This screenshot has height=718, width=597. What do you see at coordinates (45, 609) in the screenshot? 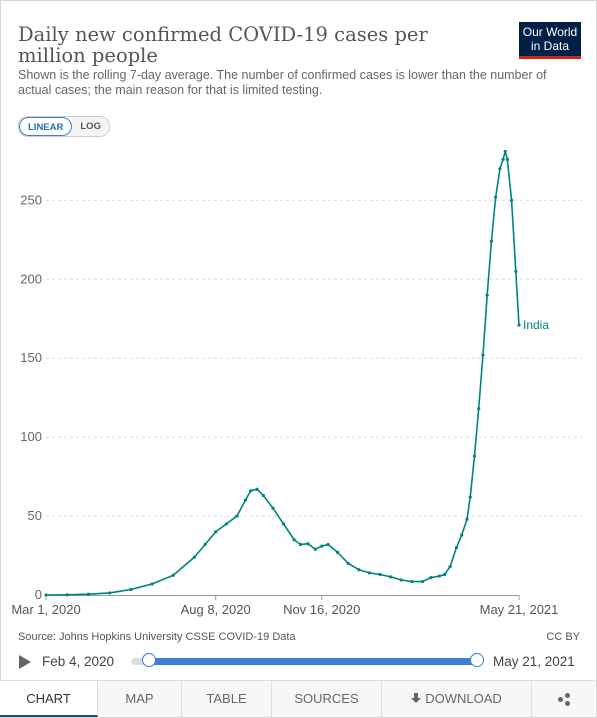
I see `x-tick-label: Mar 1, 2020` at bounding box center [45, 609].